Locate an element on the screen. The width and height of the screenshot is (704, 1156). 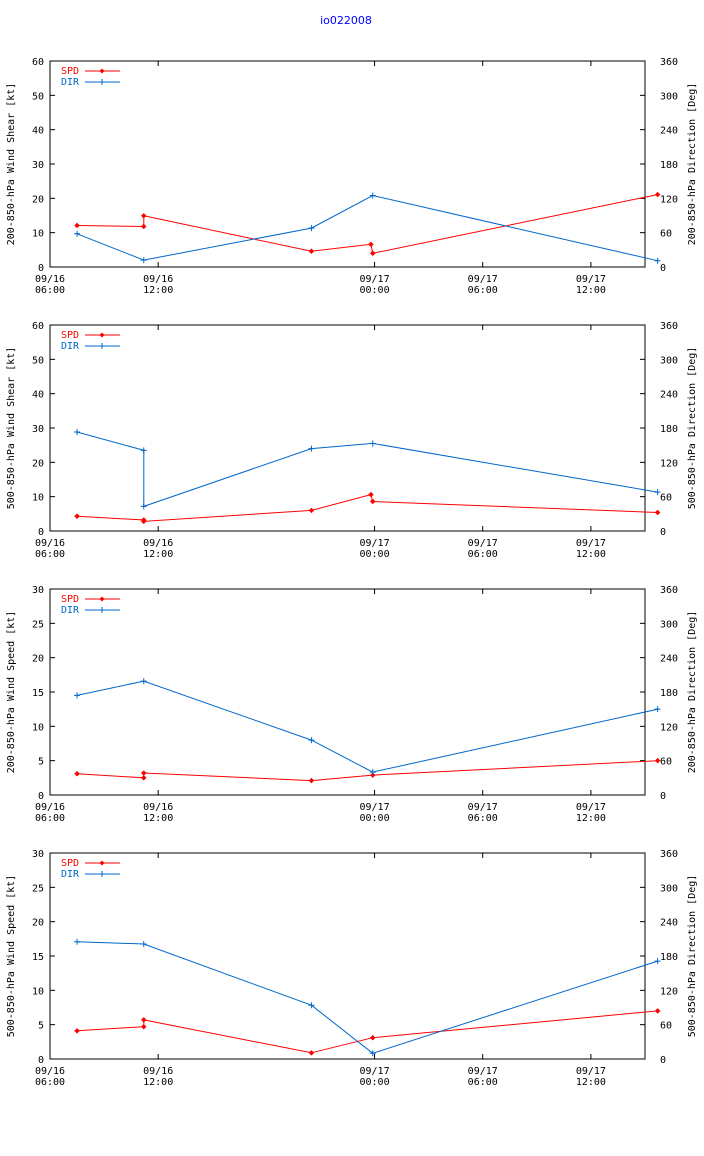
y-left-axis-title: 200-850-hPa Wind Shear [kt] is located at coordinates (11, 164).